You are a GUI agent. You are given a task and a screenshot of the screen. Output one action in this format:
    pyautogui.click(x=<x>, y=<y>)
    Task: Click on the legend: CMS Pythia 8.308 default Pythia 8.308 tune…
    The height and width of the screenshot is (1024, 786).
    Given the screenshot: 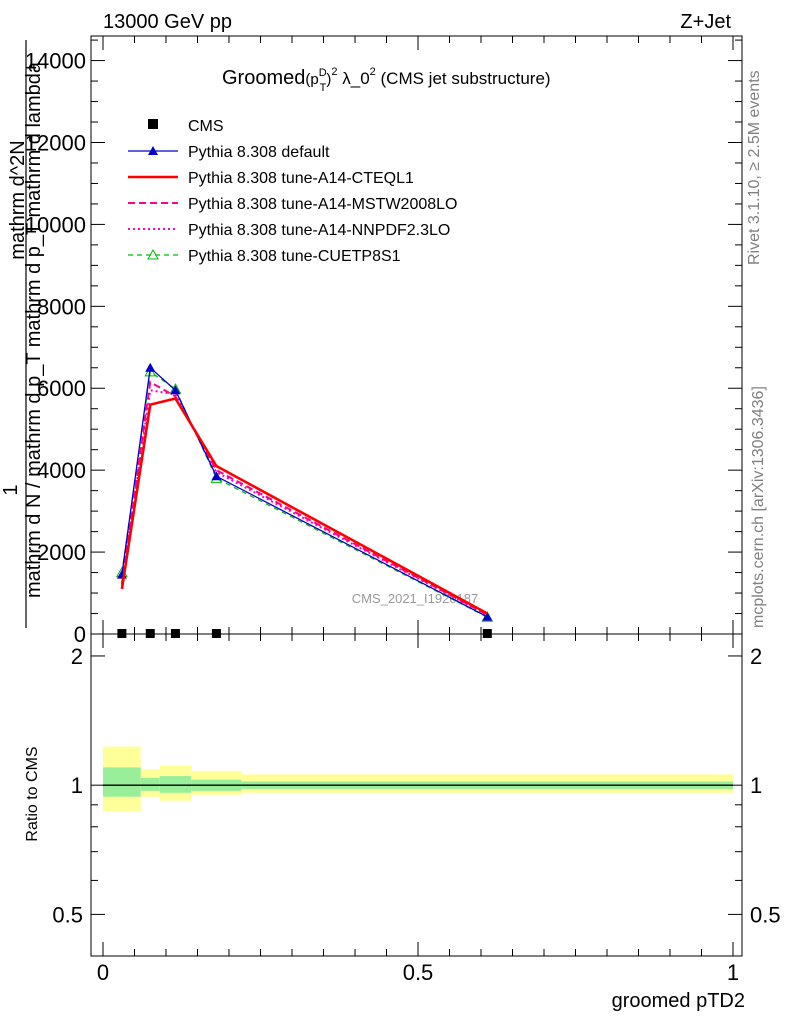 What is the action you would take?
    pyautogui.click(x=292, y=191)
    